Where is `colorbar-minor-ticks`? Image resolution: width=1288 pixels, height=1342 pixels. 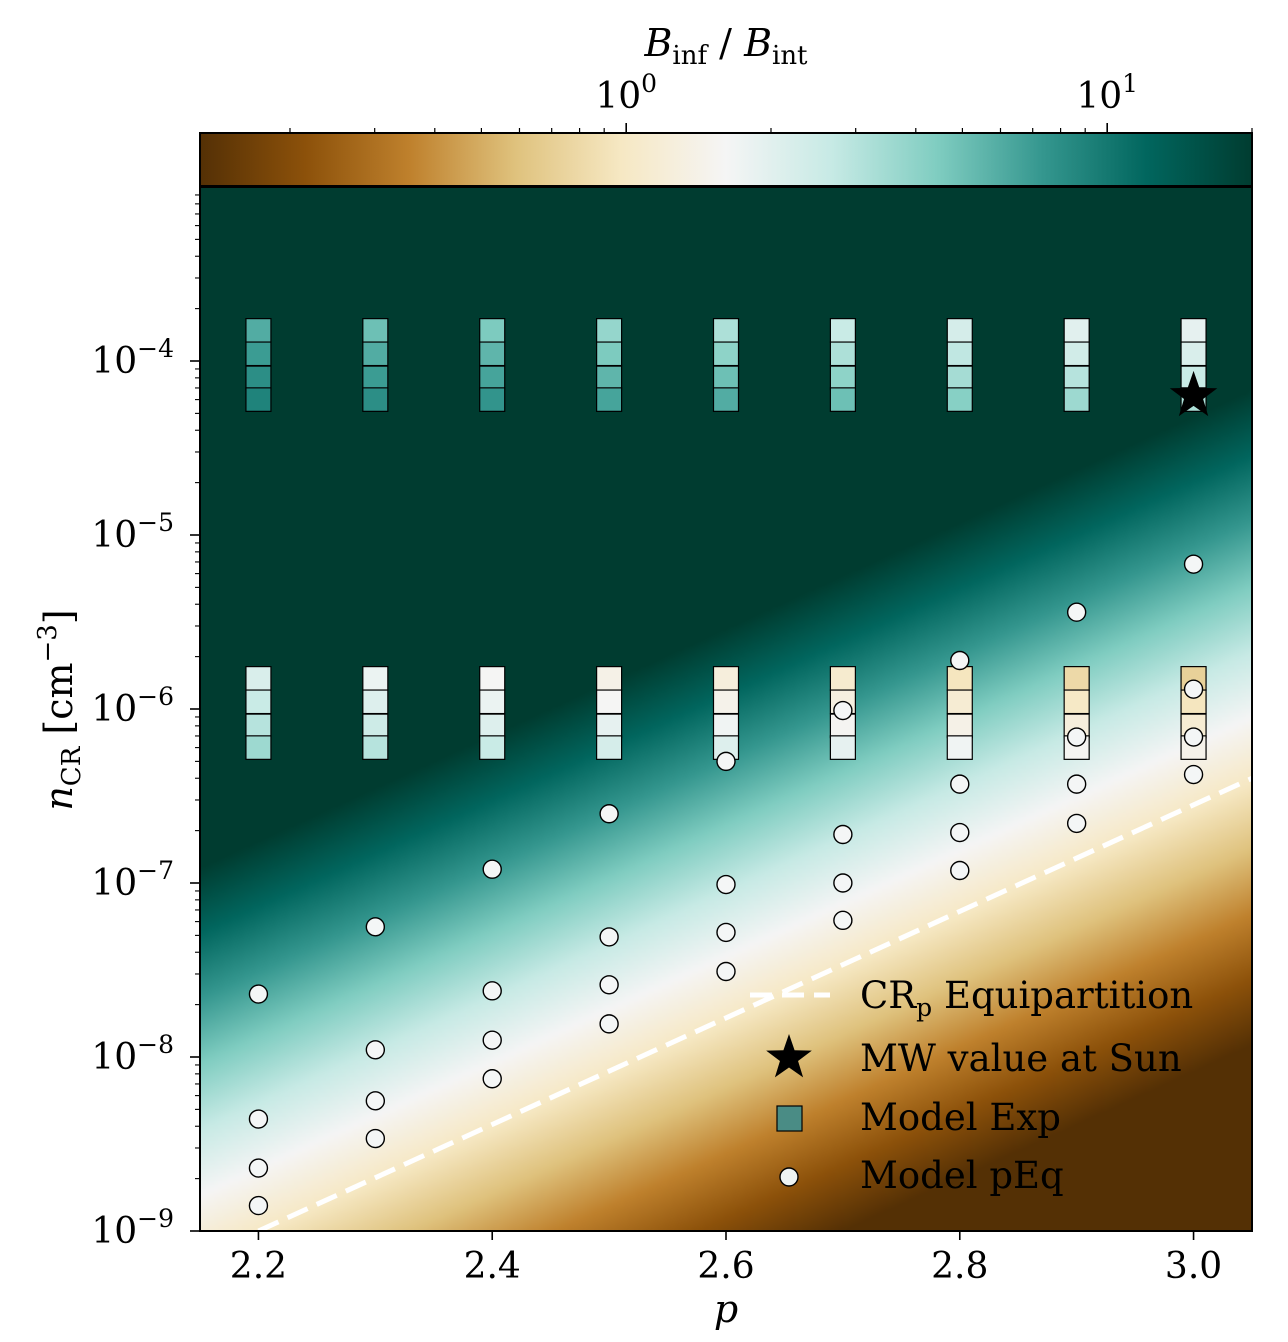
colorbar-minor-ticks is located at coordinates (771, 128).